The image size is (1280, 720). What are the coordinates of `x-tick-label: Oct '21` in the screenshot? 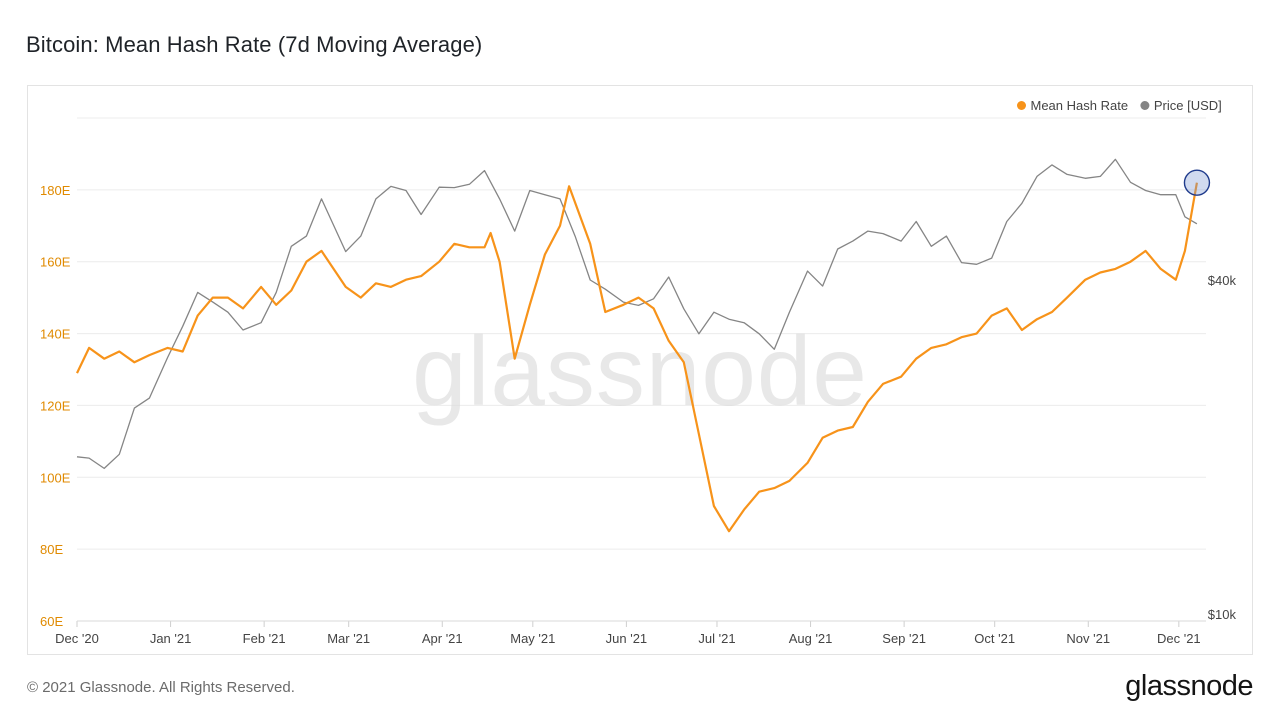 It's located at (994, 638).